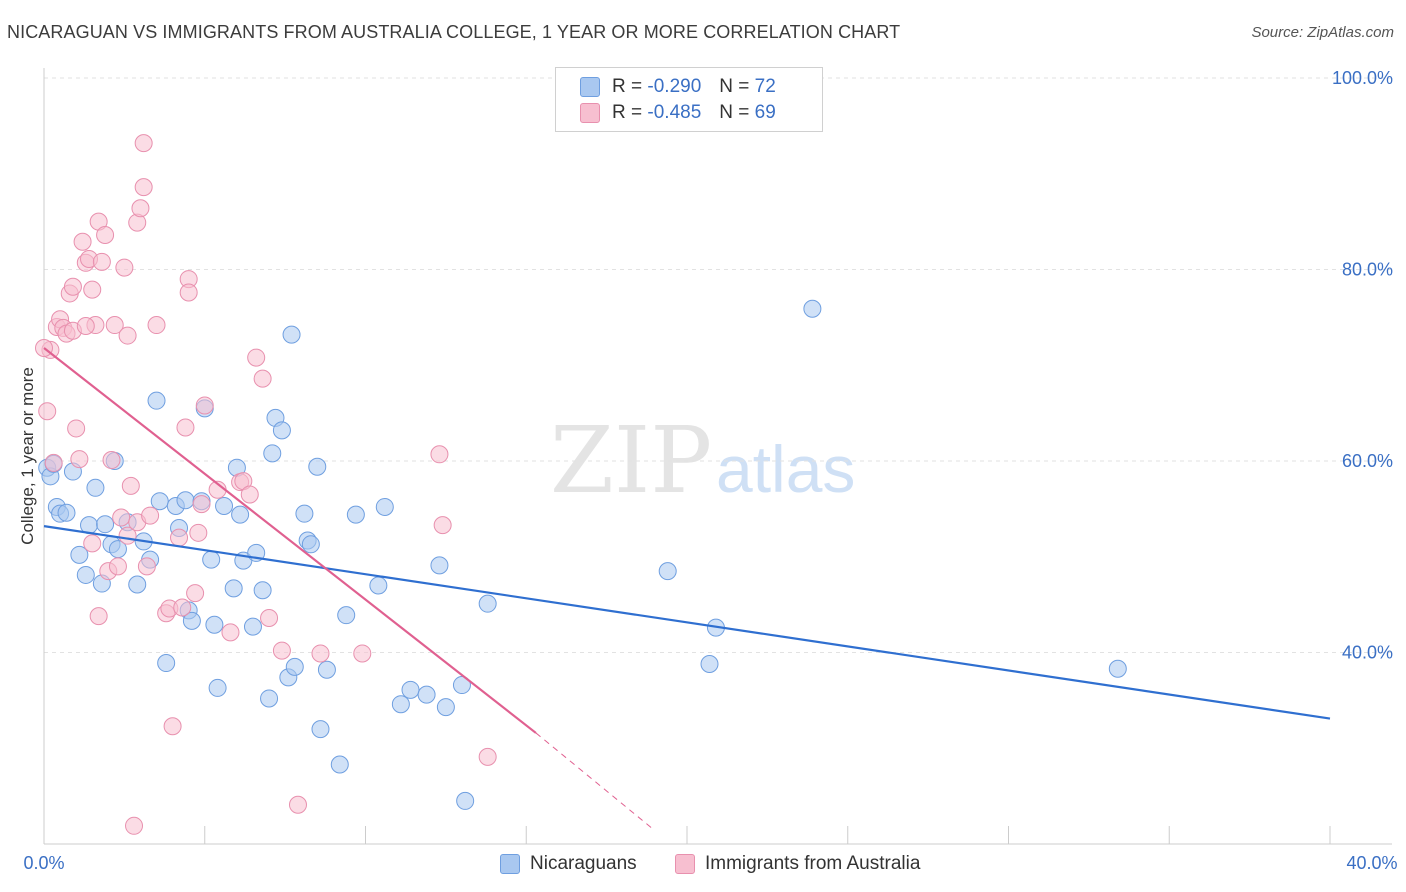 Image resolution: width=1406 pixels, height=892 pixels. What do you see at coordinates (510, 864) in the screenshot?
I see `series-swatch-blue` at bounding box center [510, 864].